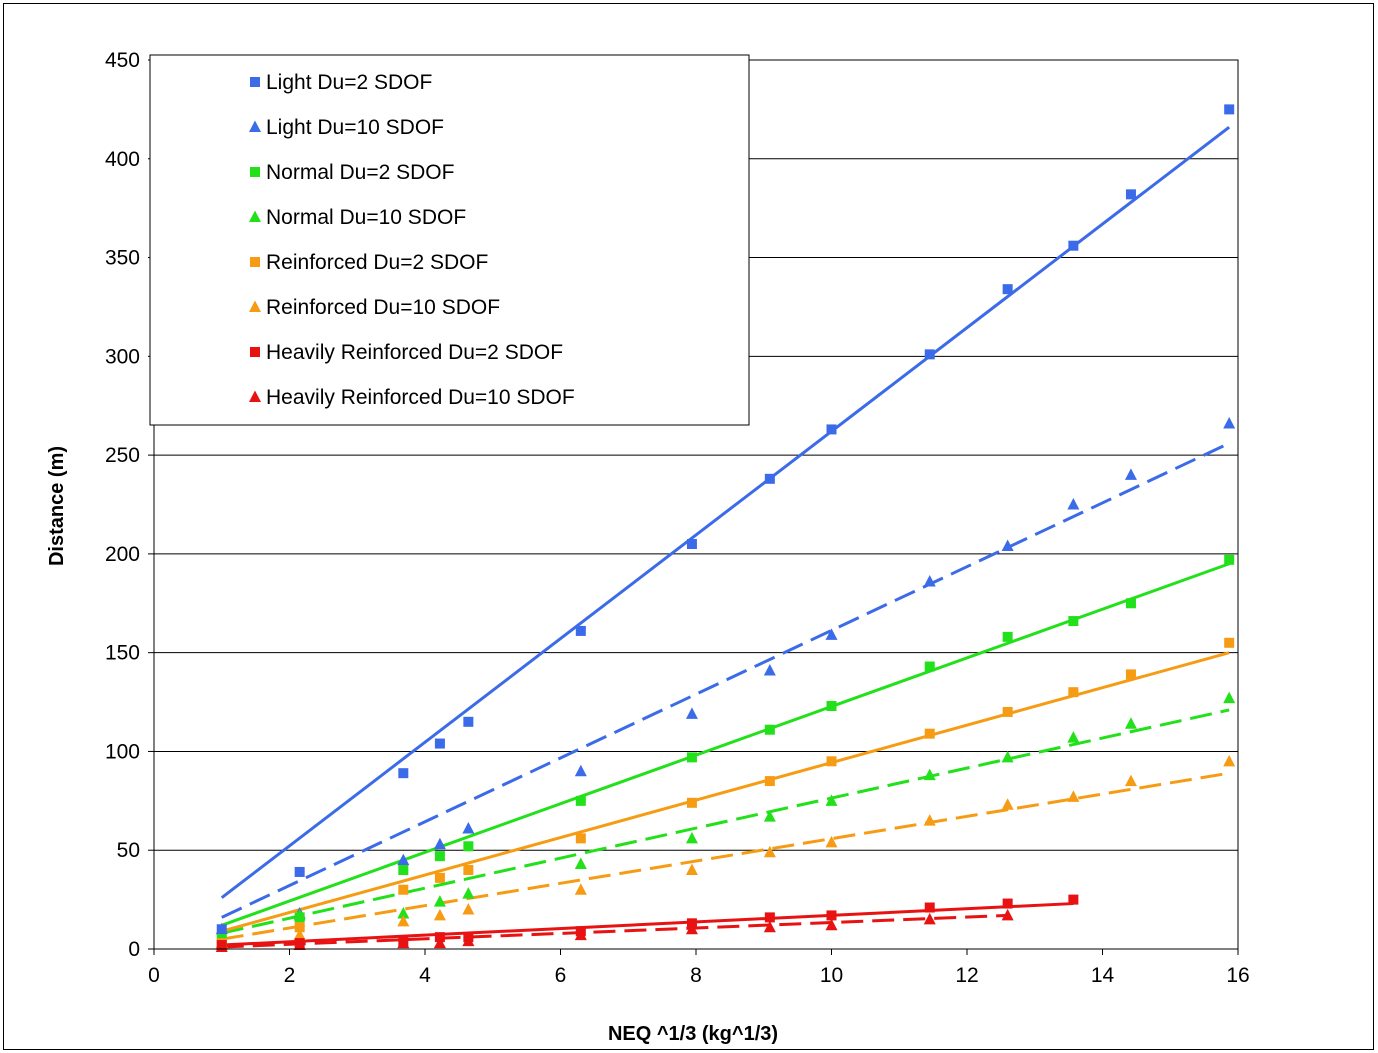 Image resolution: width=1378 pixels, height=1053 pixels. I want to click on x-tick-label: 12, so click(966, 975).